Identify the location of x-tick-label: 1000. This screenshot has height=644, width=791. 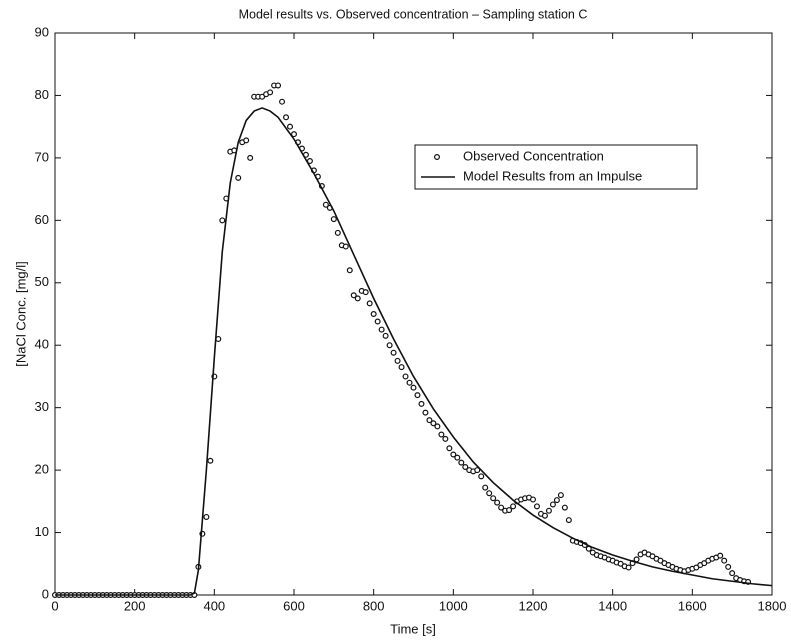
(453, 605).